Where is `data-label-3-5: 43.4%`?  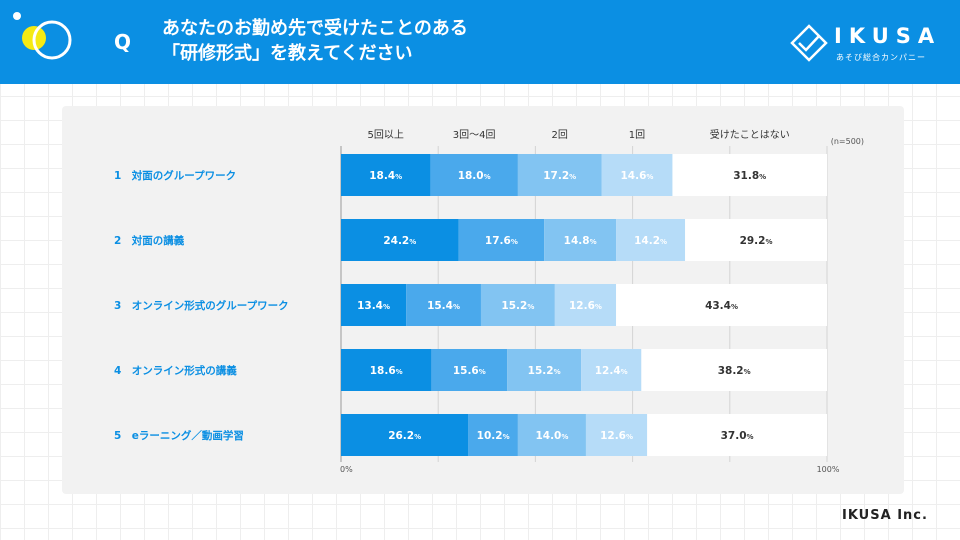 data-label-3-5: 43.4% is located at coordinates (721, 306).